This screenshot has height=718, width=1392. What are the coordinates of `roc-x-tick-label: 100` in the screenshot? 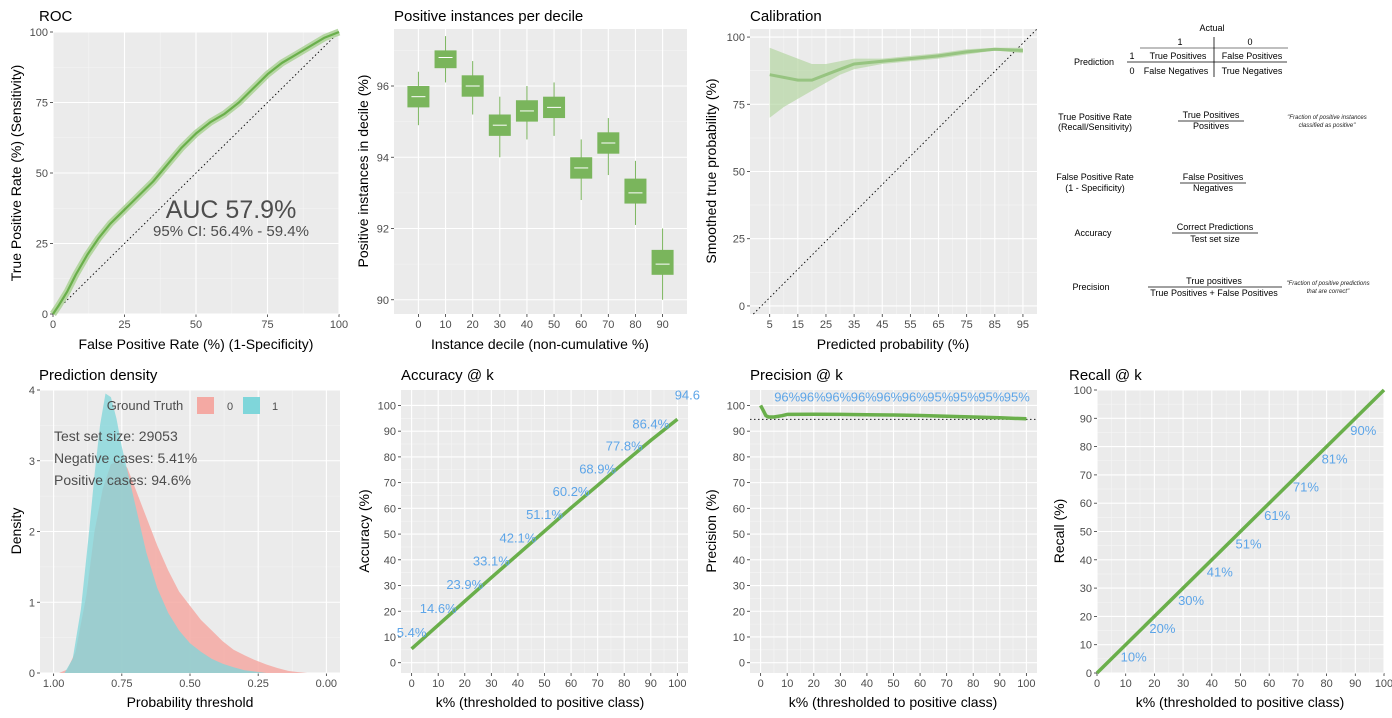 It's located at (339, 325).